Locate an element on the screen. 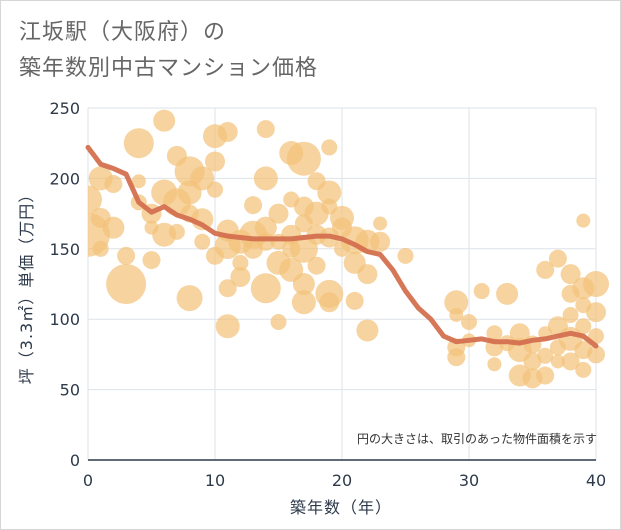  x-tick-label: 10 is located at coordinates (215, 480).